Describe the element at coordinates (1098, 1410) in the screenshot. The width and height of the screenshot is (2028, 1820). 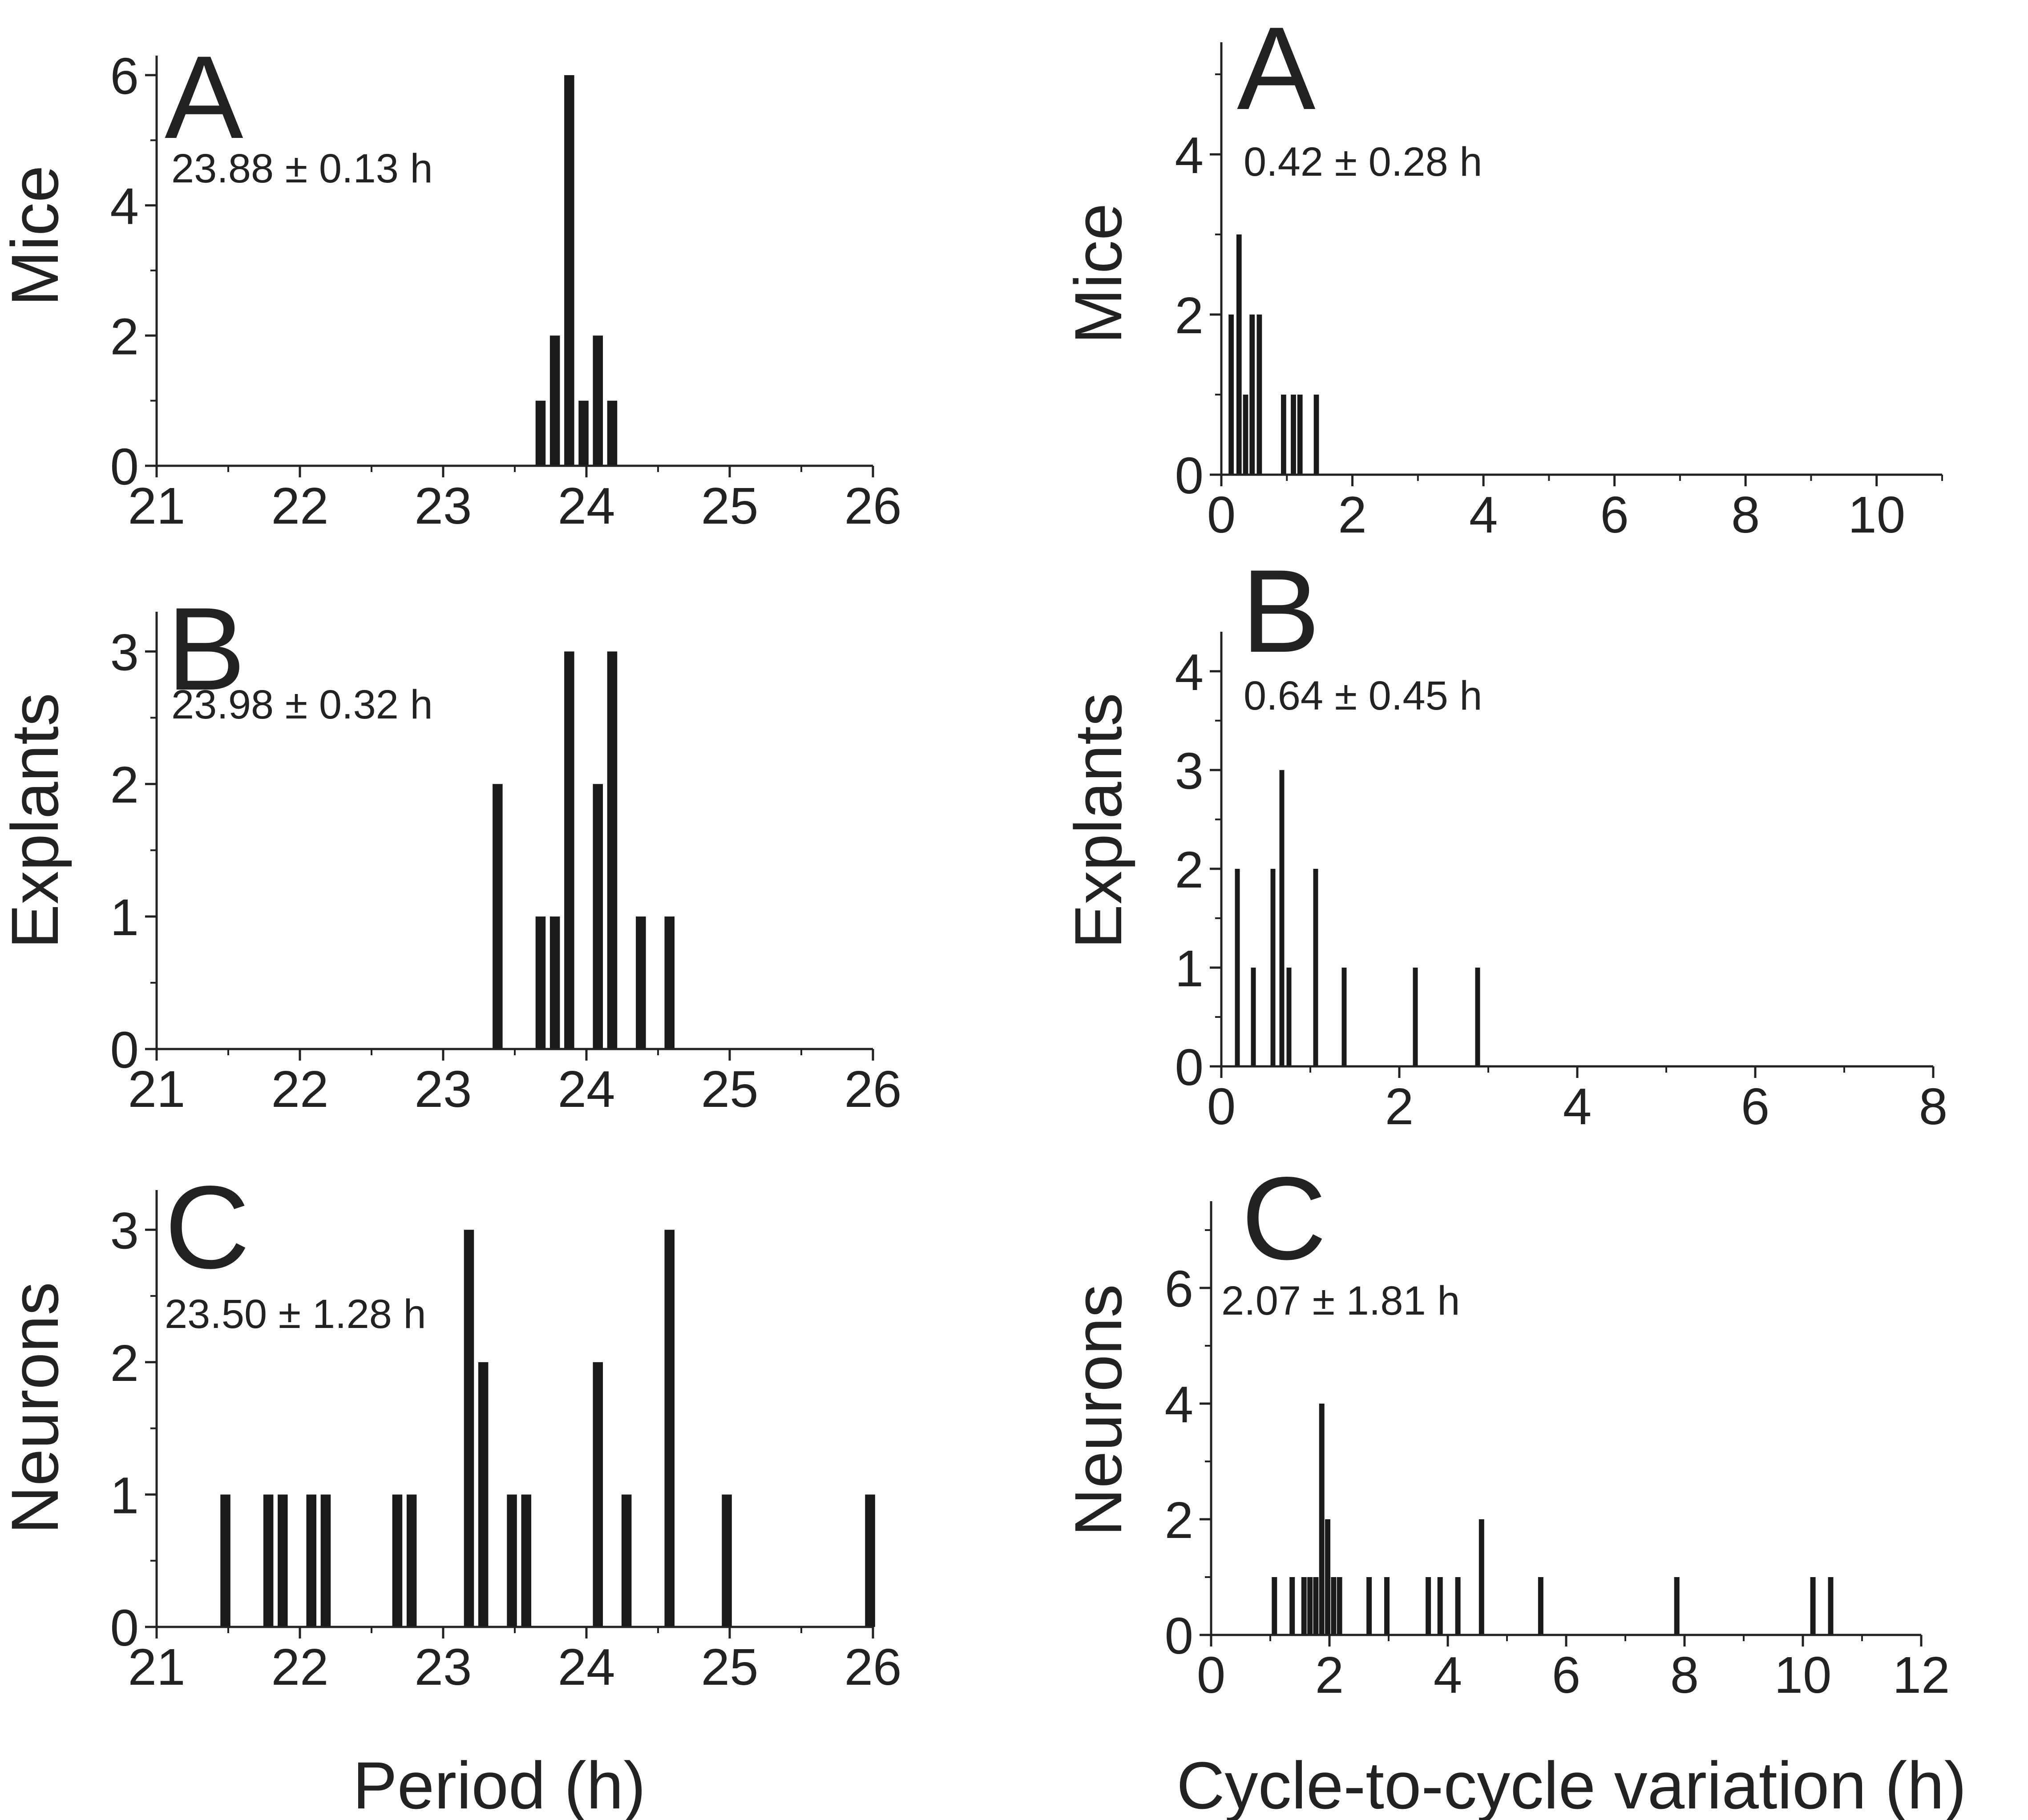
I see `y-axis-title: Neurons` at that location.